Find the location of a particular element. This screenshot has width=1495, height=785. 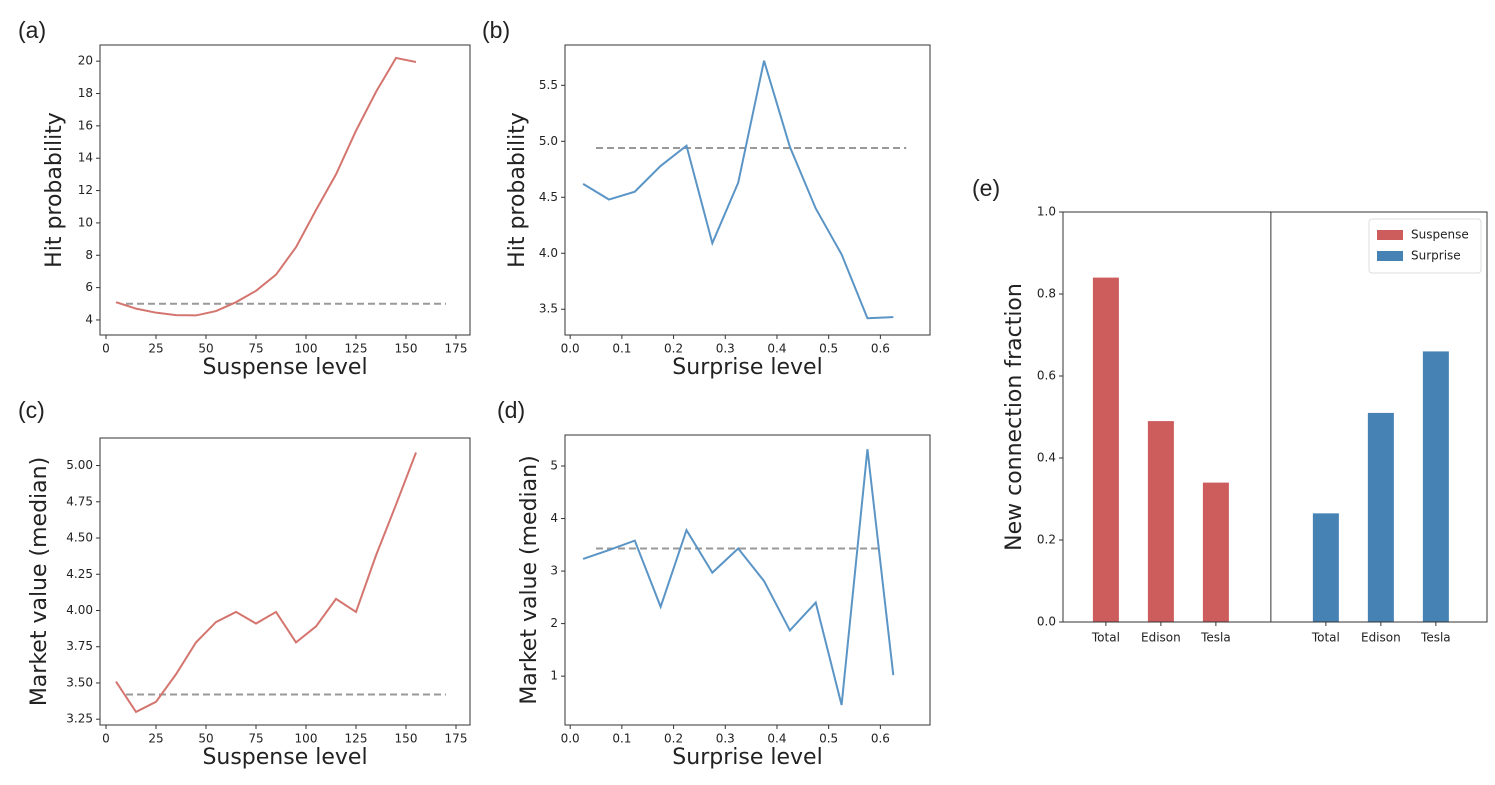

legend-label: Surprise is located at coordinates (1436, 256).